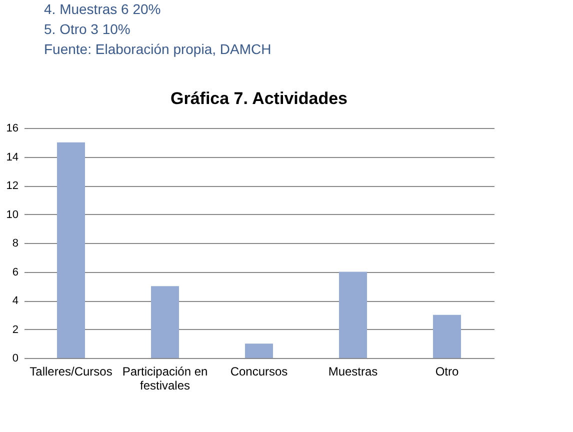  What do you see at coordinates (12, 186) in the screenshot?
I see `y-tick-label: 12` at bounding box center [12, 186].